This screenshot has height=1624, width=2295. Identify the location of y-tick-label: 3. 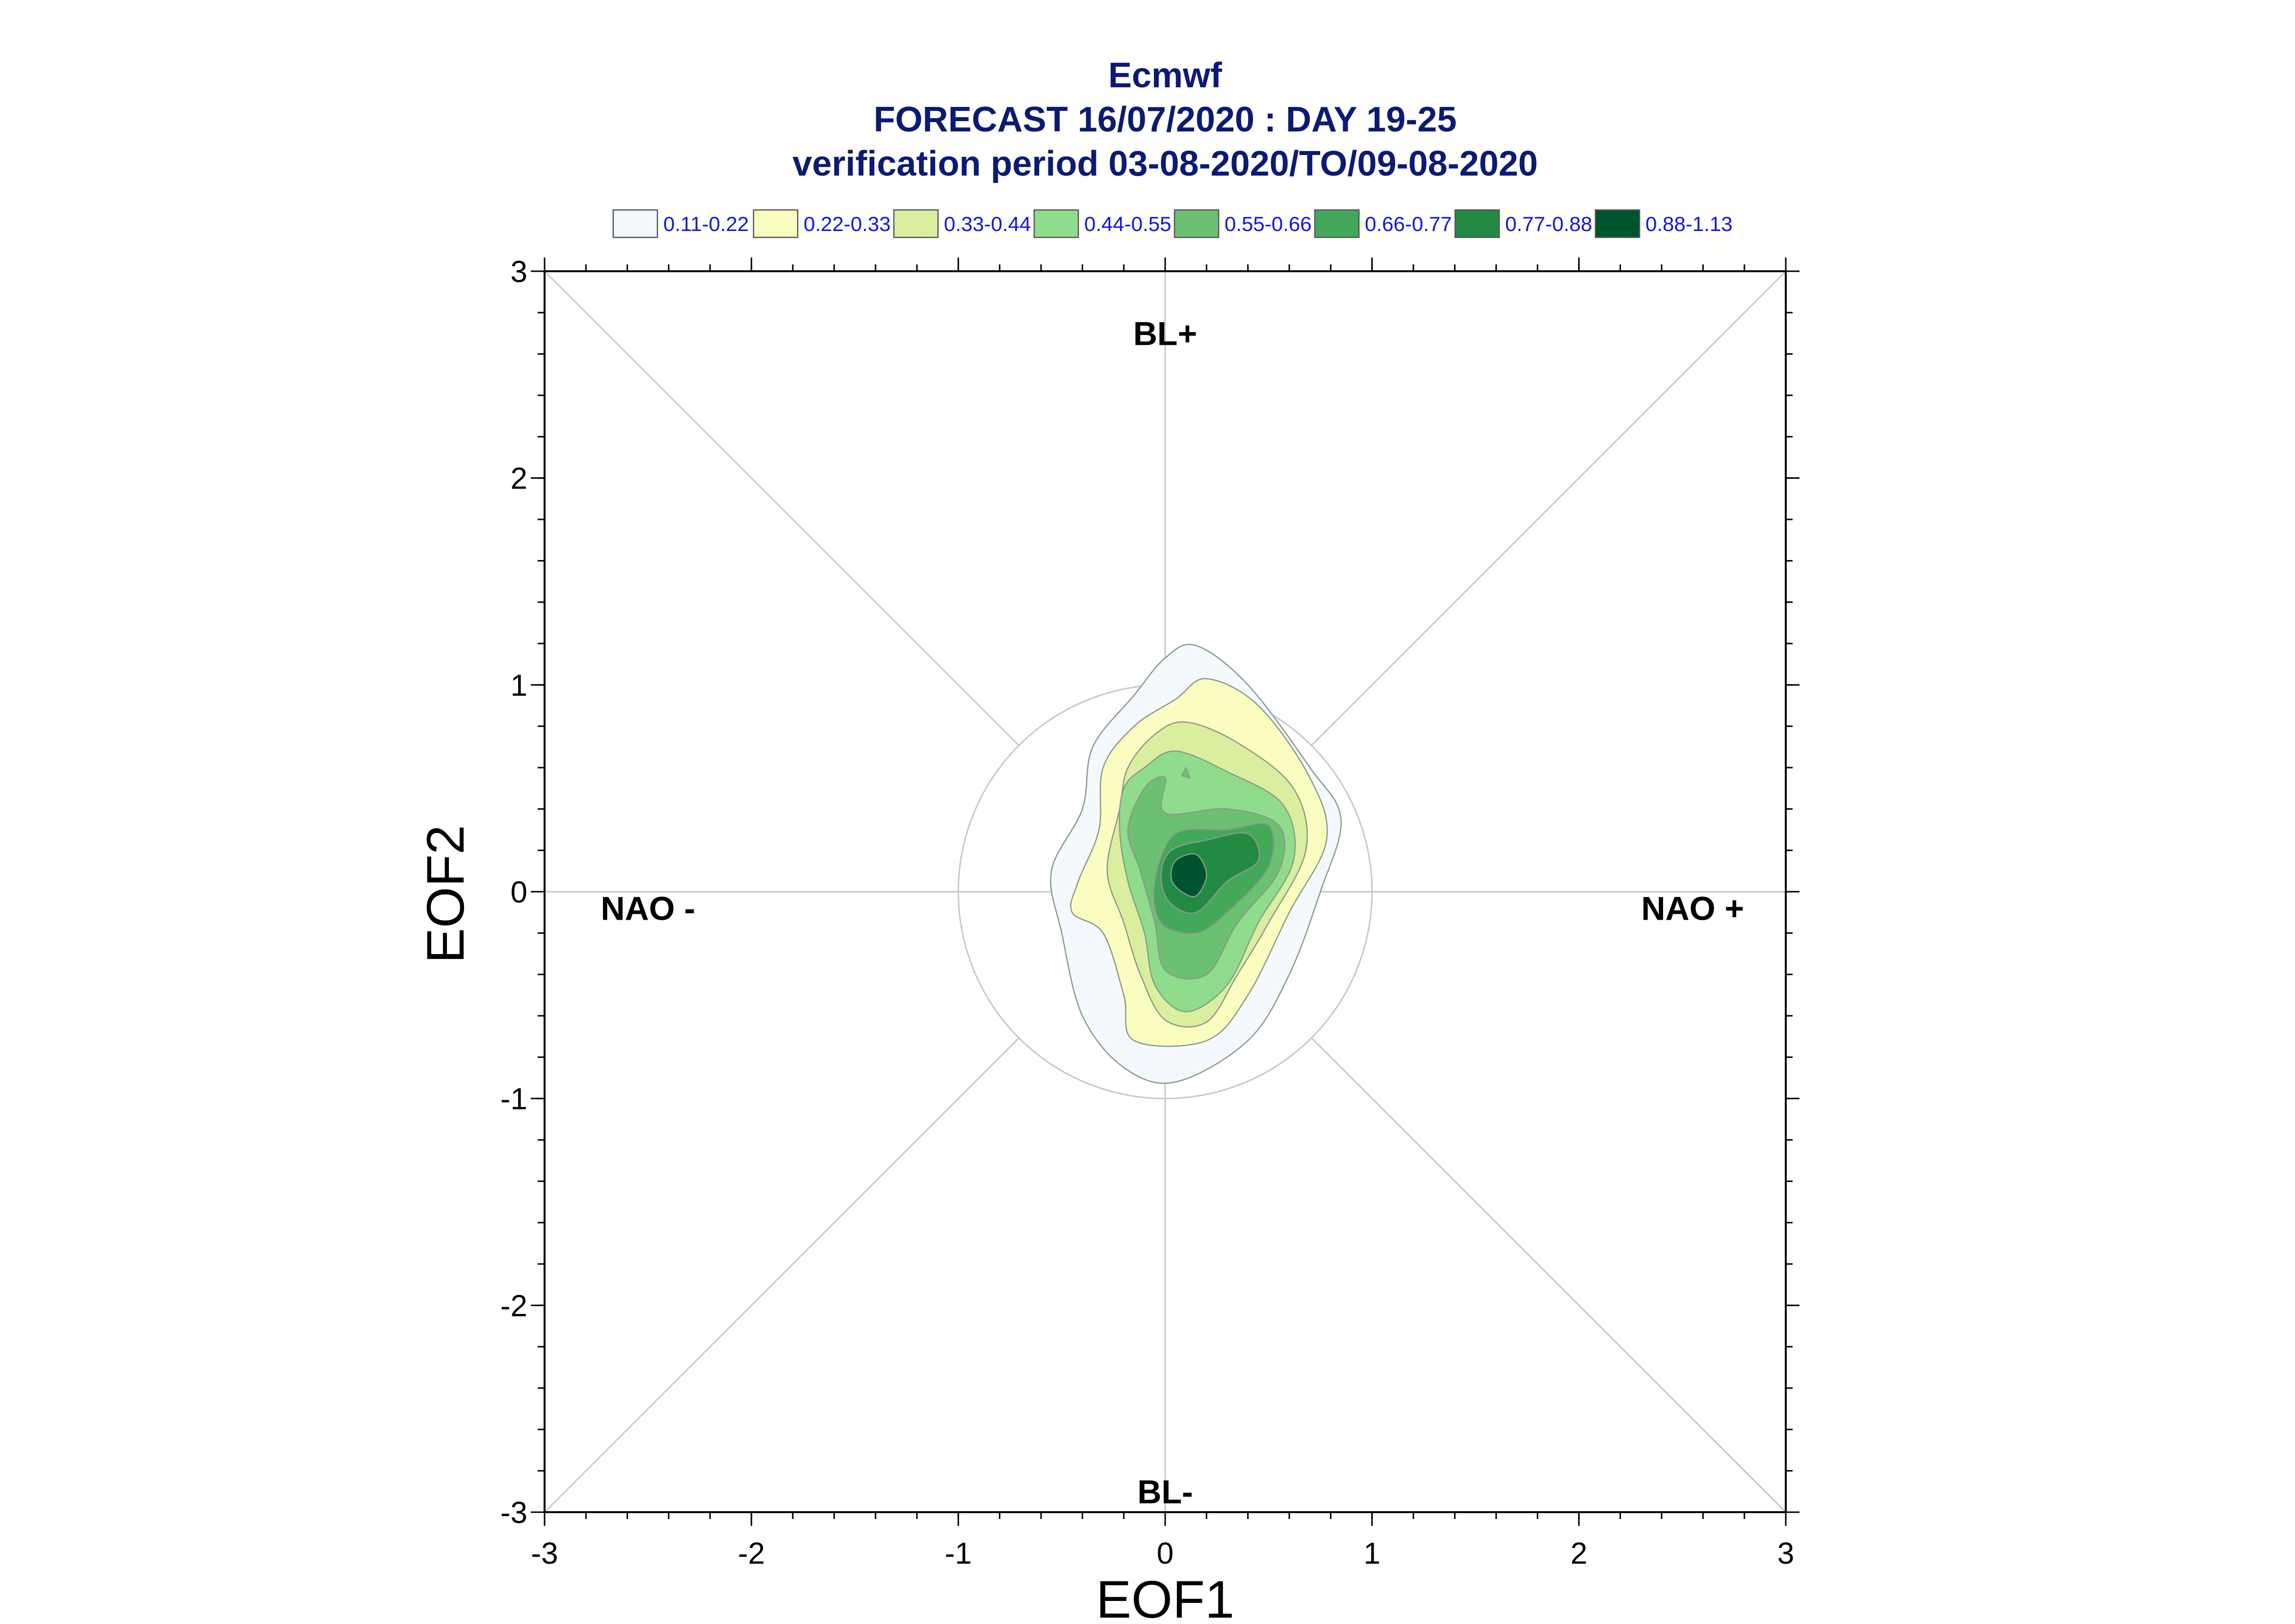
(519, 272).